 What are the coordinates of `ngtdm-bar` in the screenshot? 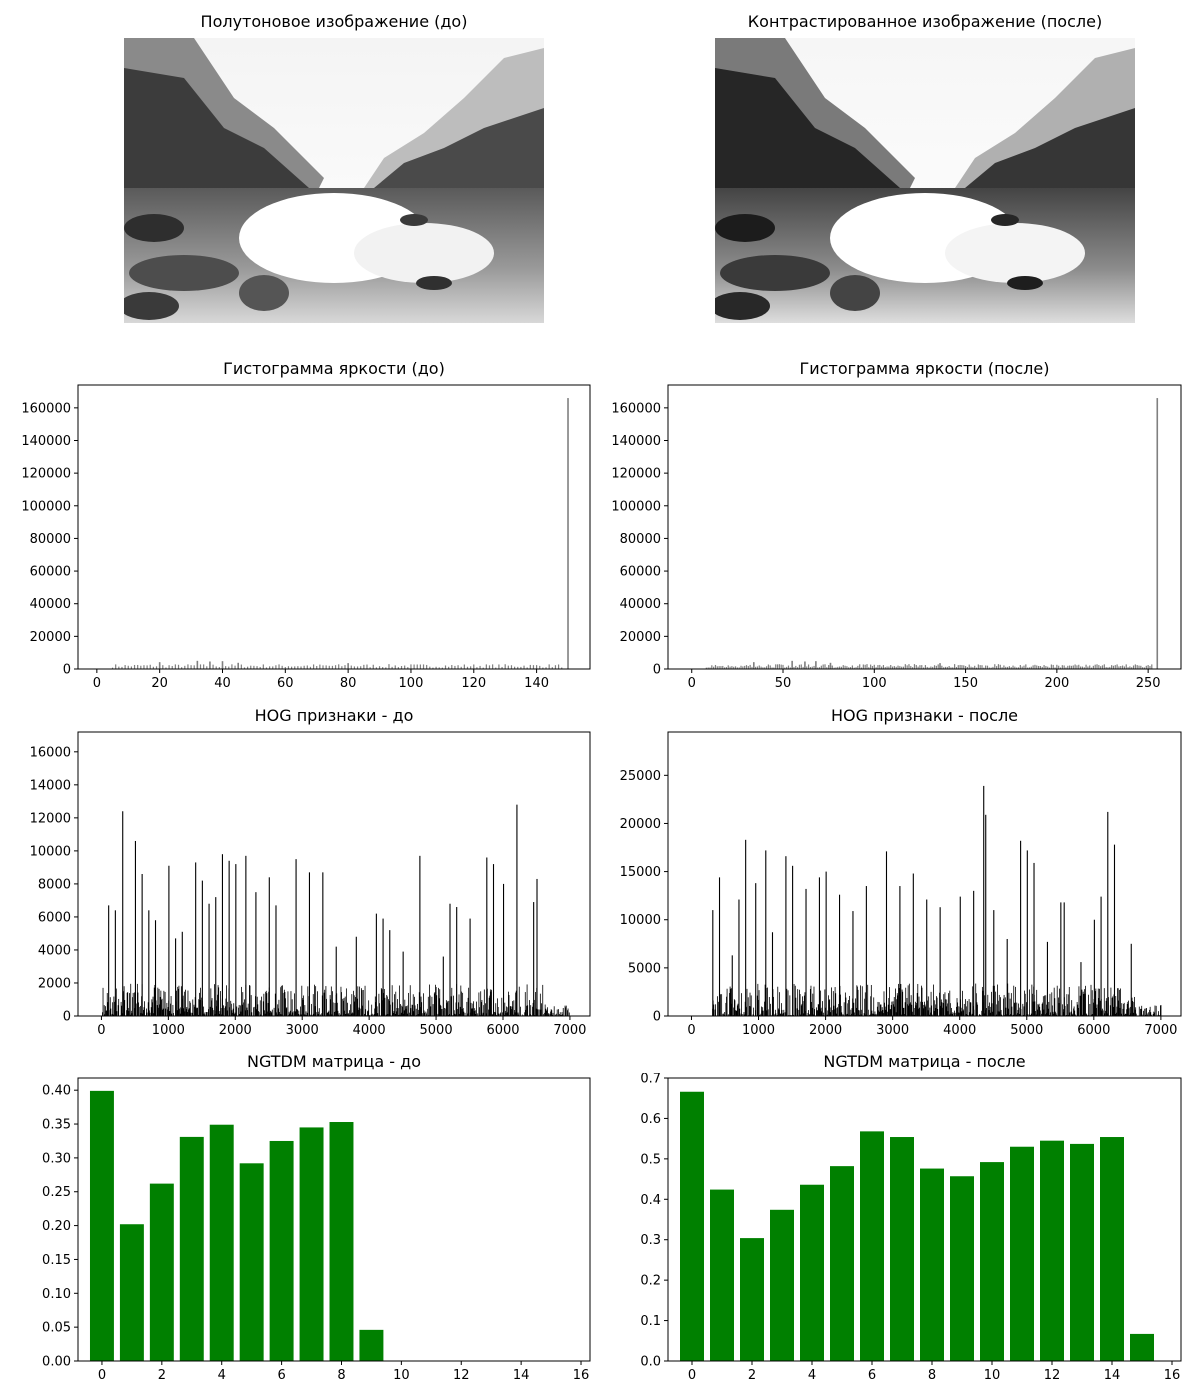 It's located at (962, 1268).